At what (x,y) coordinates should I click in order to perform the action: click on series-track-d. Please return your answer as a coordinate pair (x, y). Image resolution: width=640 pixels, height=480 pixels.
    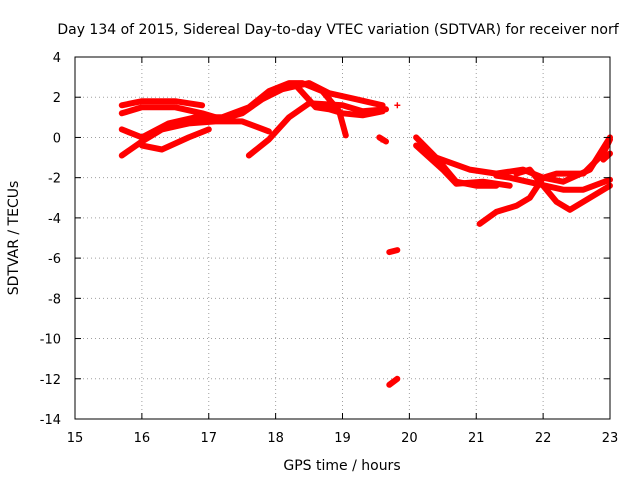
    Looking at the image, I should click on (195, 138).